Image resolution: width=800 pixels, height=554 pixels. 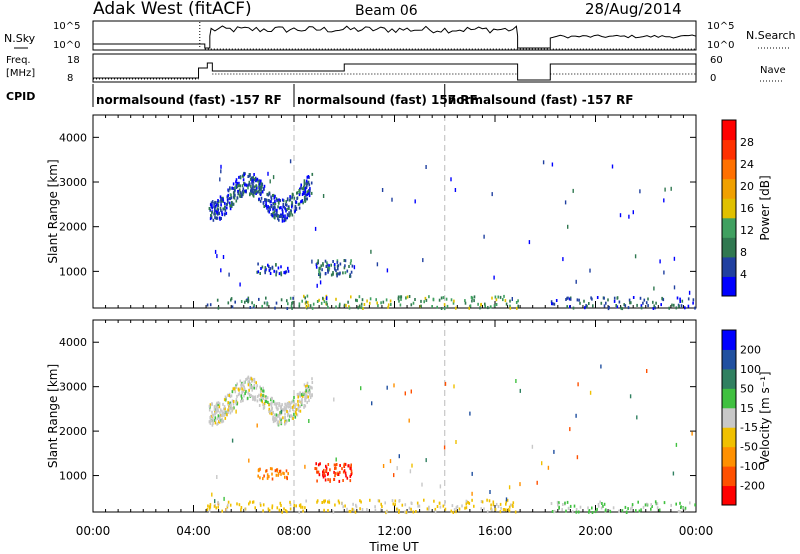 I want to click on x-axis-label: Time UT, so click(x=393, y=547).